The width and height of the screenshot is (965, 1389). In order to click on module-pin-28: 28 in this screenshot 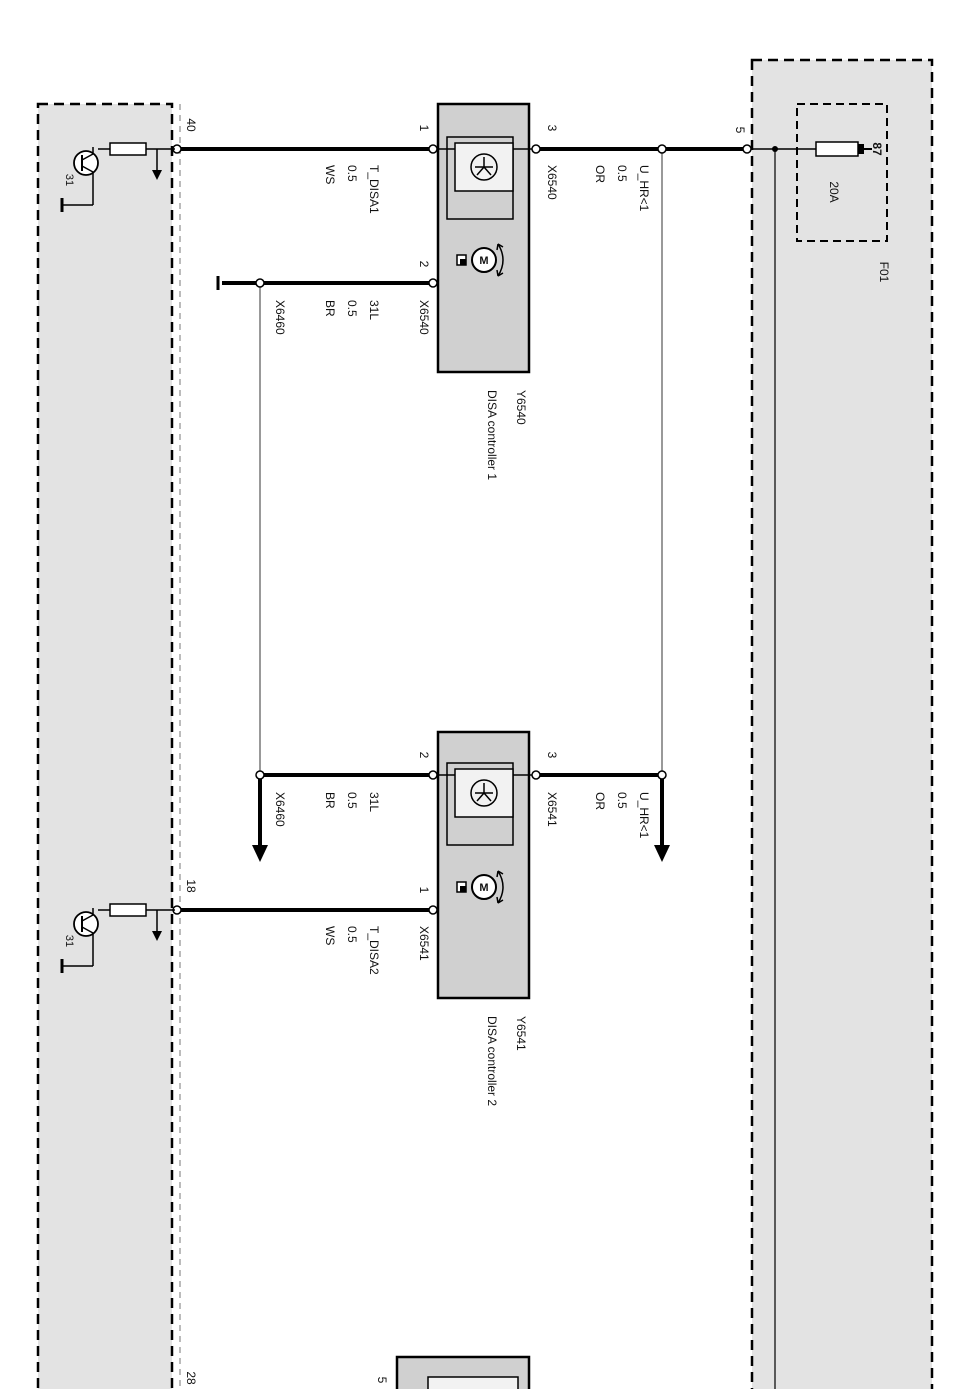, I will do `click(191, 1378)`.